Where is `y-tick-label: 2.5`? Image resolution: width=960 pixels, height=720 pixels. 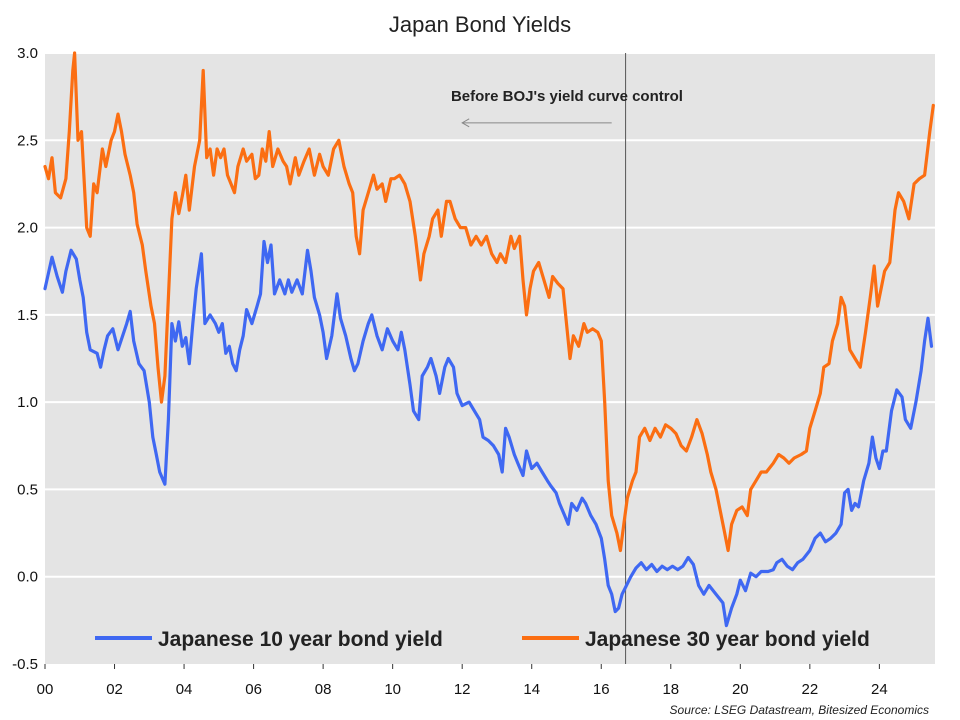 y-tick-label: 2.5 is located at coordinates (27, 140).